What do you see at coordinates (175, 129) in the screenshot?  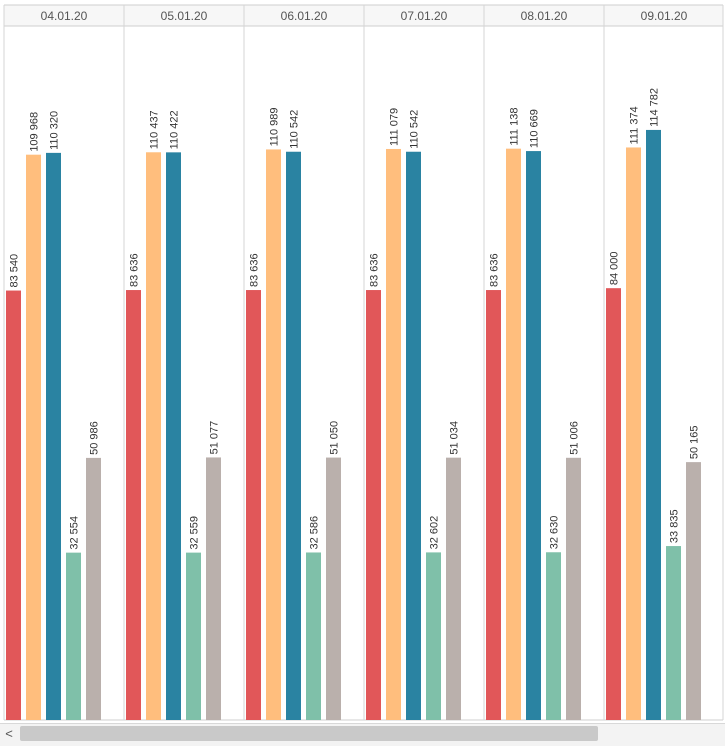 I see `bar-value-label: 110 422` at bounding box center [175, 129].